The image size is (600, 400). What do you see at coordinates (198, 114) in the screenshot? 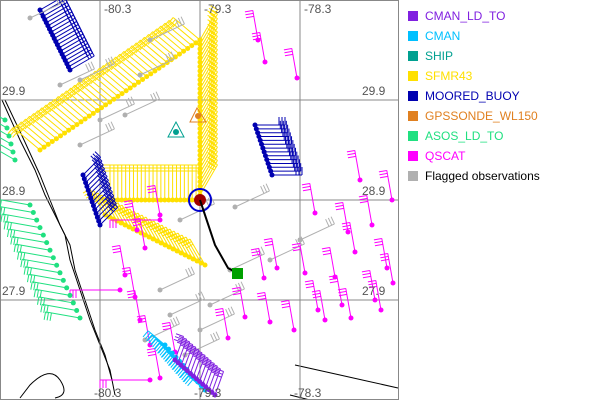
I see `gpssonde-marker` at bounding box center [198, 114].